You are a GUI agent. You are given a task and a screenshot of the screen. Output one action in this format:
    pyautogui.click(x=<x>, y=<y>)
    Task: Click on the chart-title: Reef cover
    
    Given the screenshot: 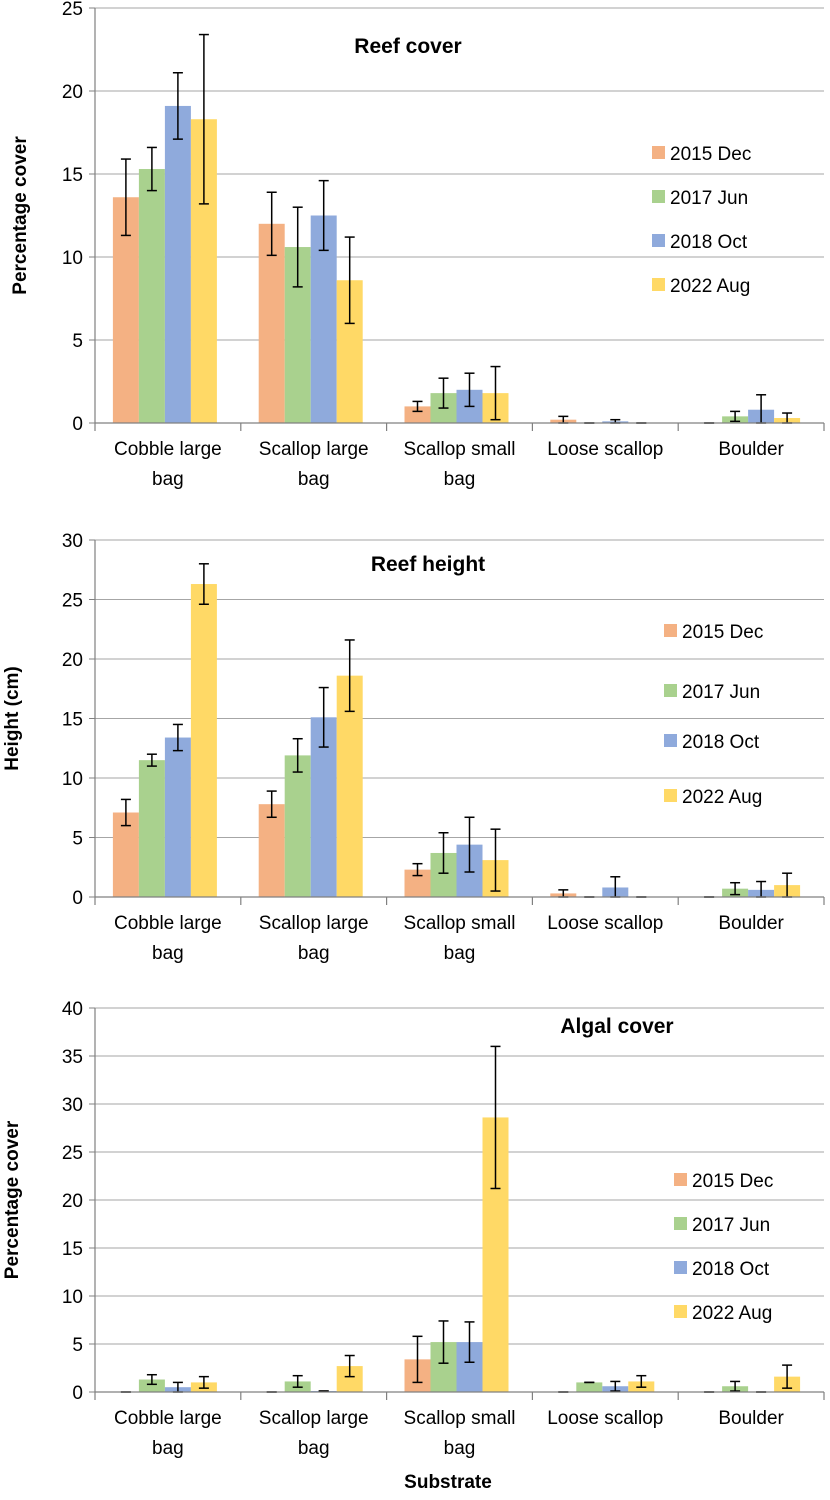 What is the action you would take?
    pyautogui.click(x=407, y=46)
    